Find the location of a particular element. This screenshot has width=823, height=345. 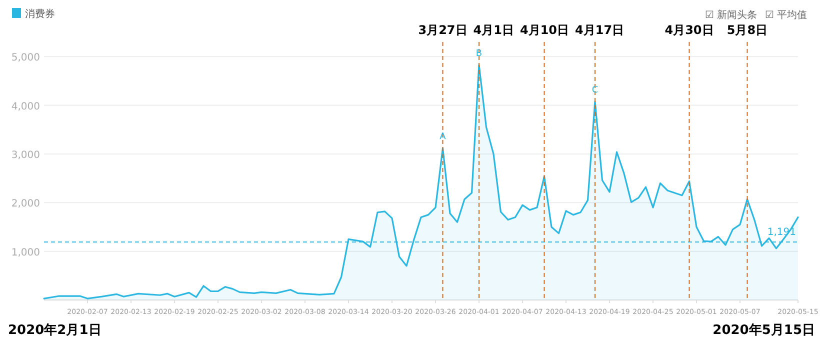

text: 2020年5月15日 is located at coordinates (763, 330).